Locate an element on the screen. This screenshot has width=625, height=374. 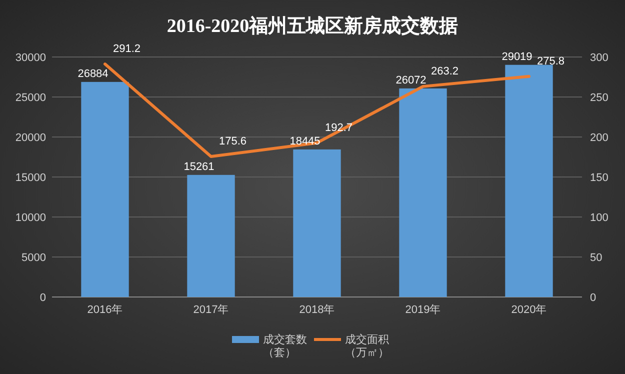
y-tick-label: 15000 is located at coordinates (30, 178).